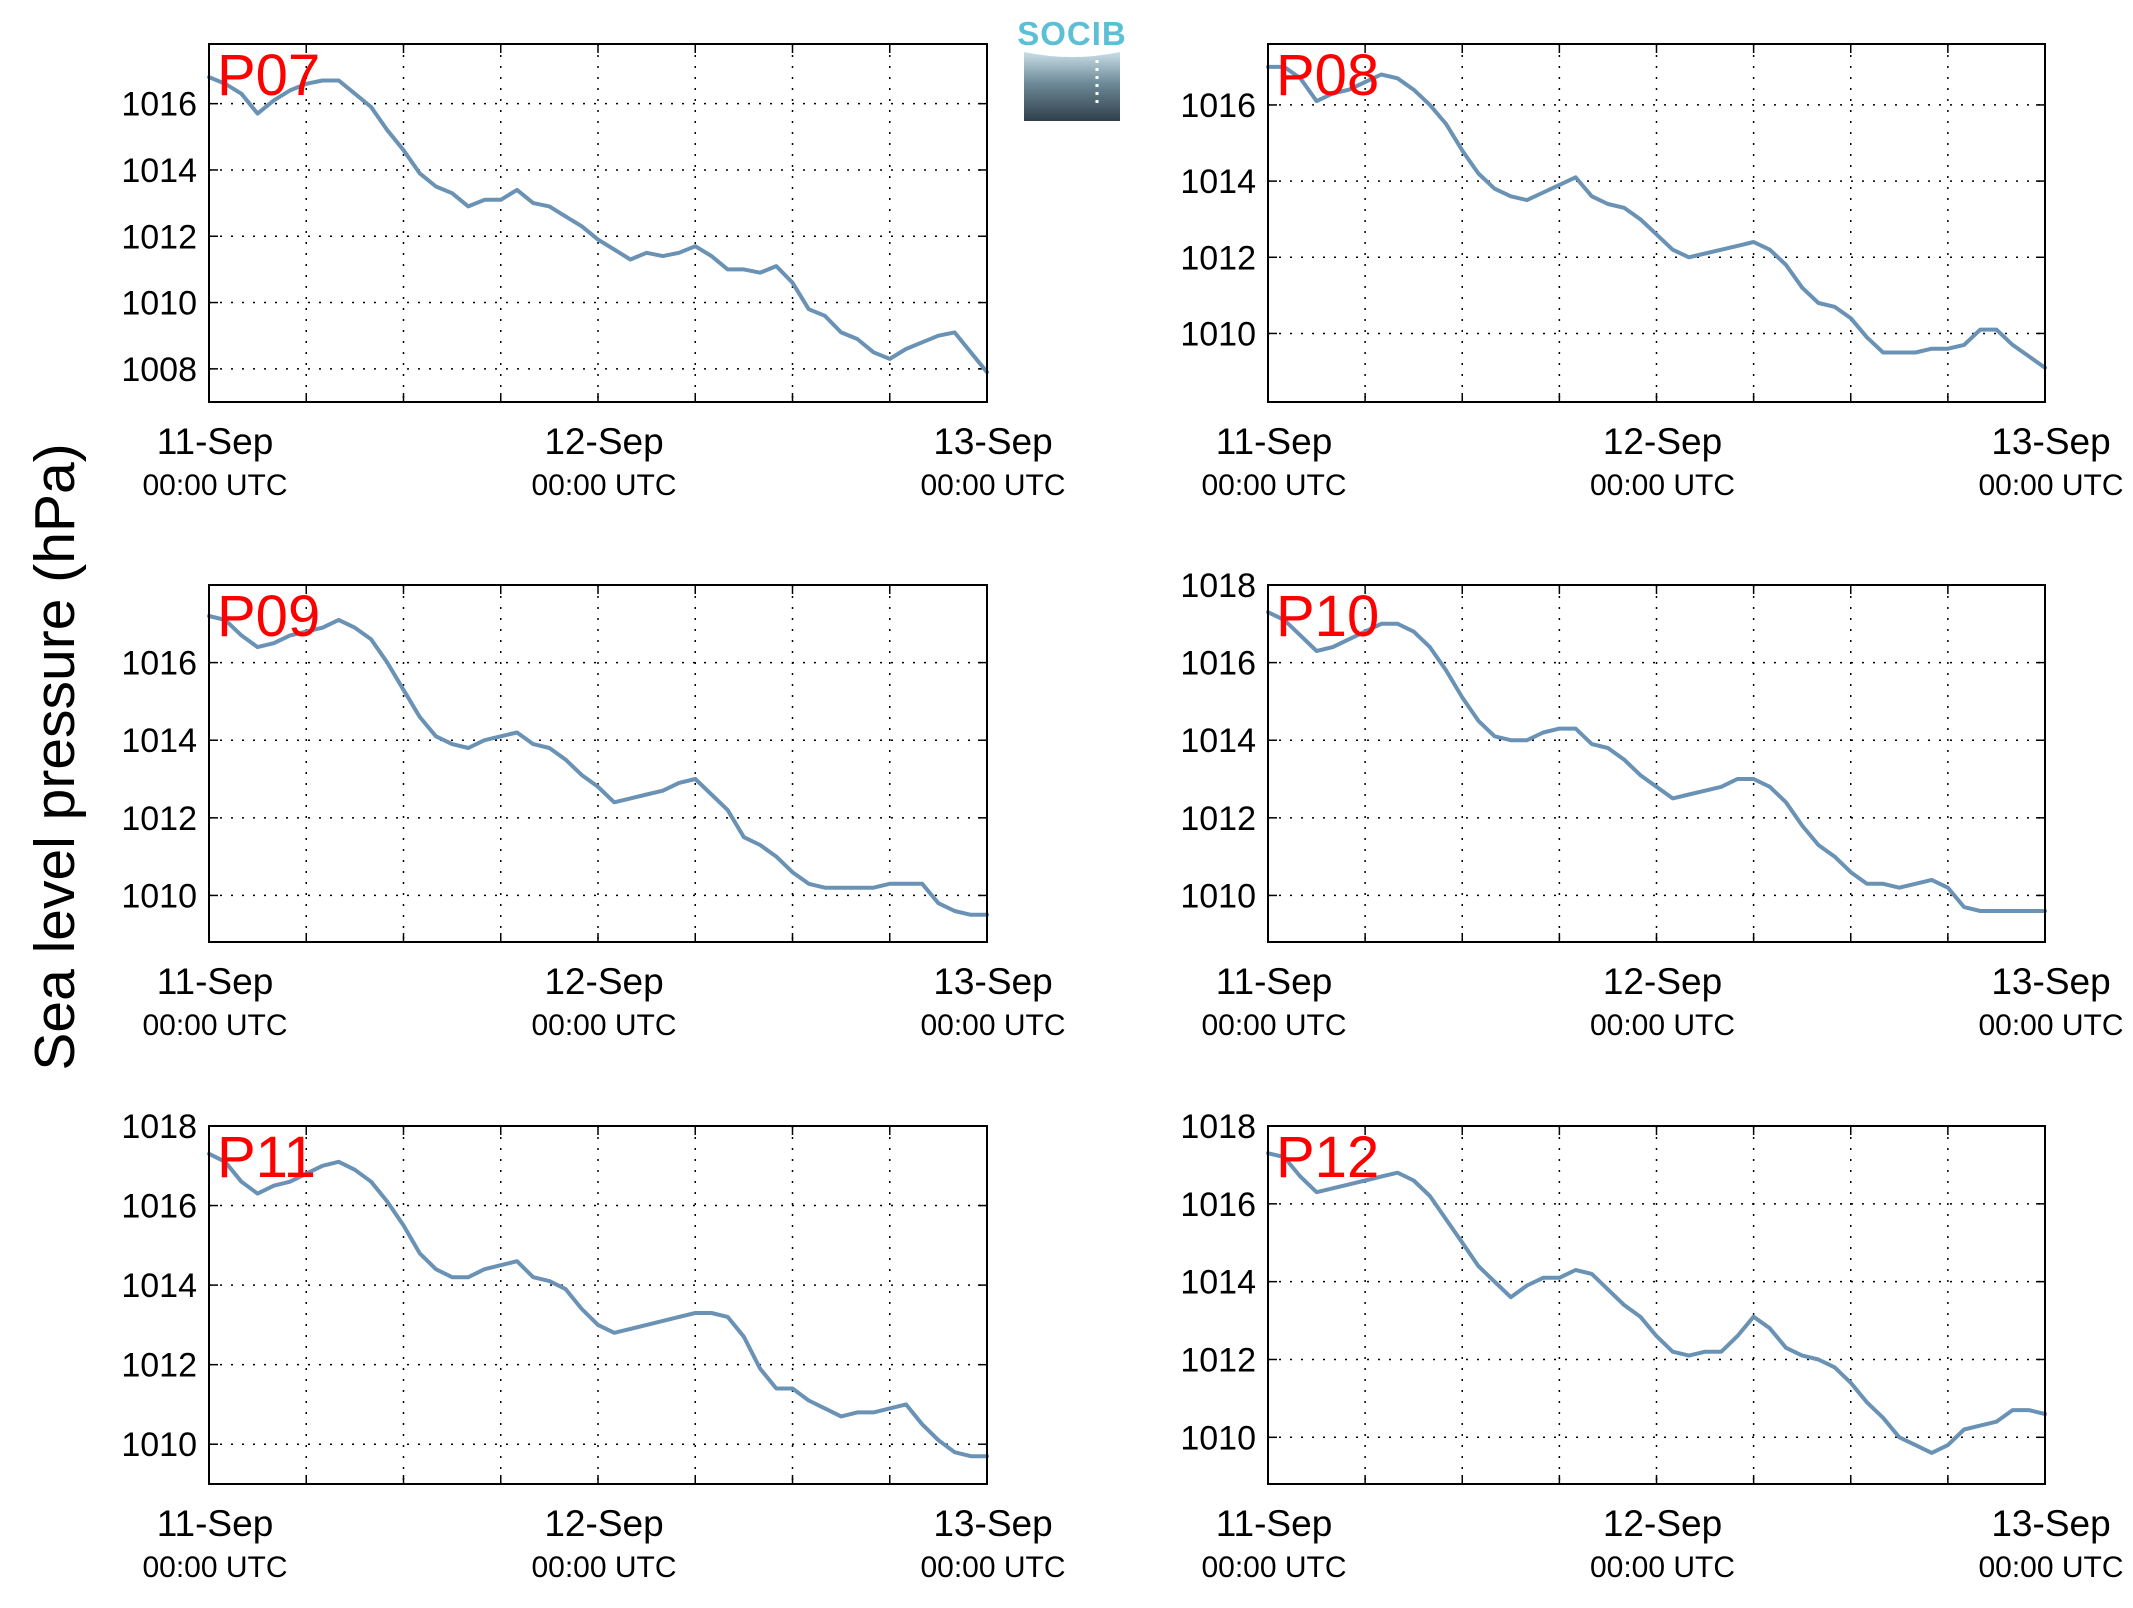 This screenshot has height=1608, width=2133. I want to click on socib-logo: SOCIB, so click(1072, 68).